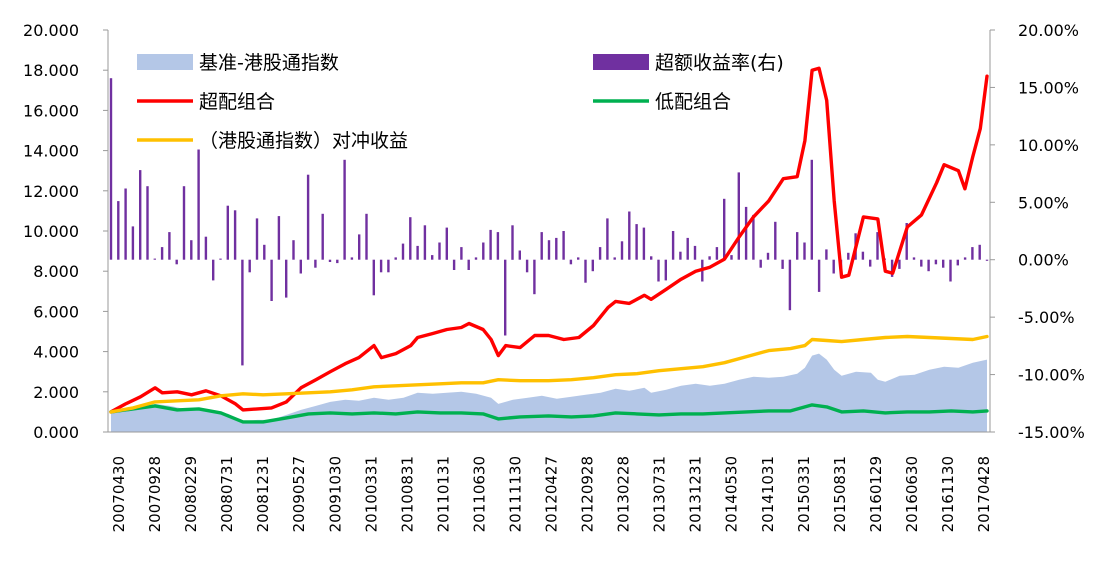 This screenshot has height=573, width=1107. I want to click on legend-item: （港股通指数）对冲收益, so click(272, 141).